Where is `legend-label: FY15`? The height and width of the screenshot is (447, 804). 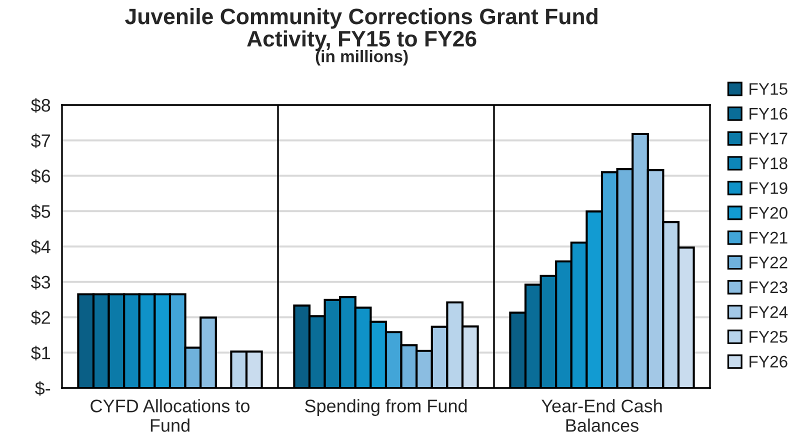 legend-label: FY15 is located at coordinates (769, 89).